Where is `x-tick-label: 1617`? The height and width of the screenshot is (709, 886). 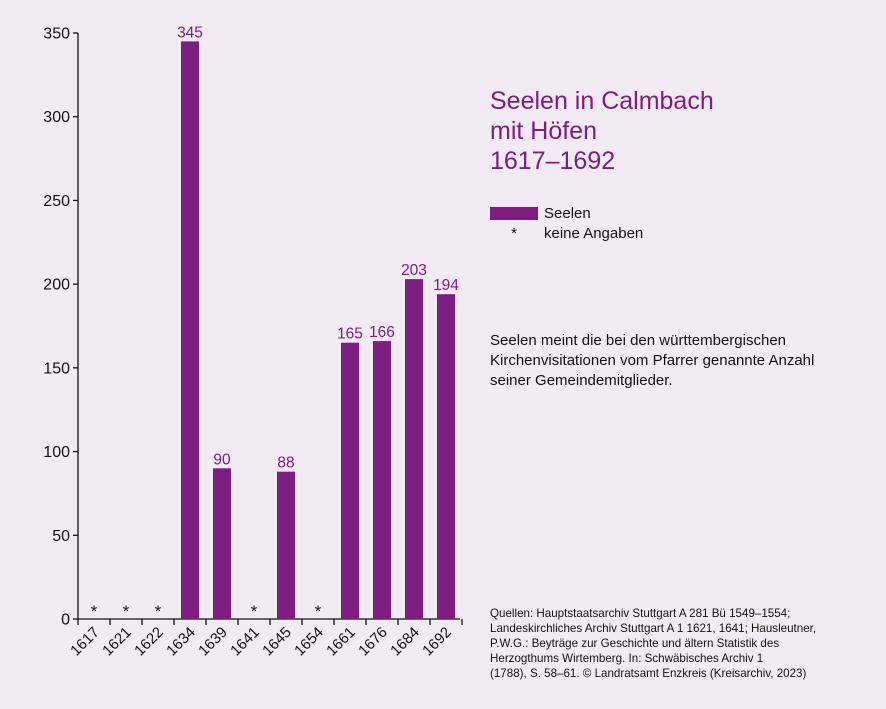
x-tick-label: 1617 is located at coordinates (85, 642).